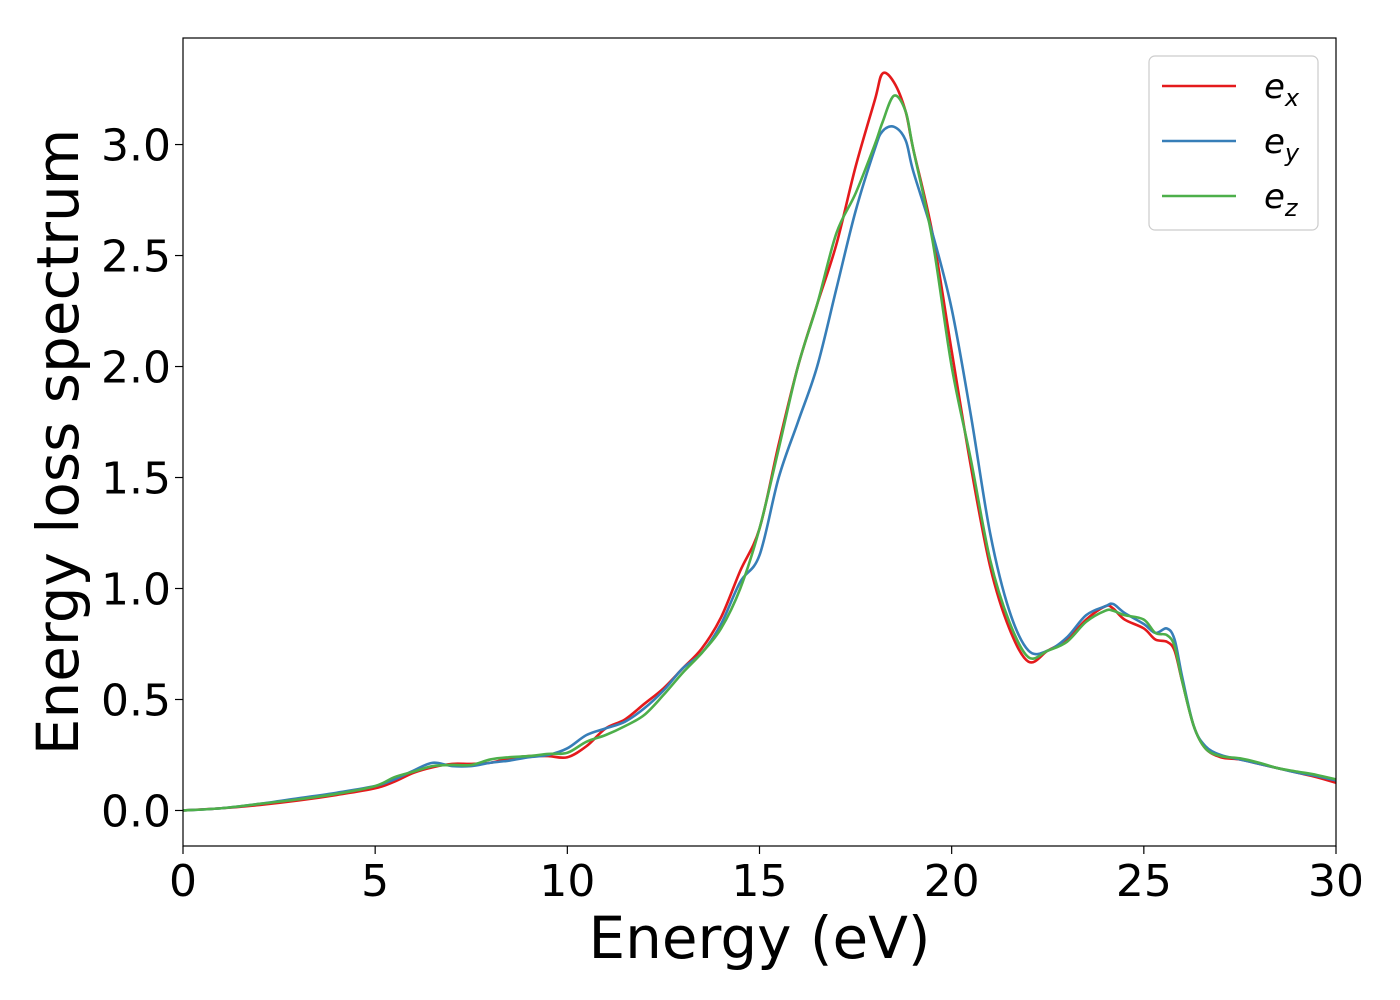 The image size is (1400, 1000). Describe the element at coordinates (567, 881) in the screenshot. I see `x-tick-label: 10` at that location.